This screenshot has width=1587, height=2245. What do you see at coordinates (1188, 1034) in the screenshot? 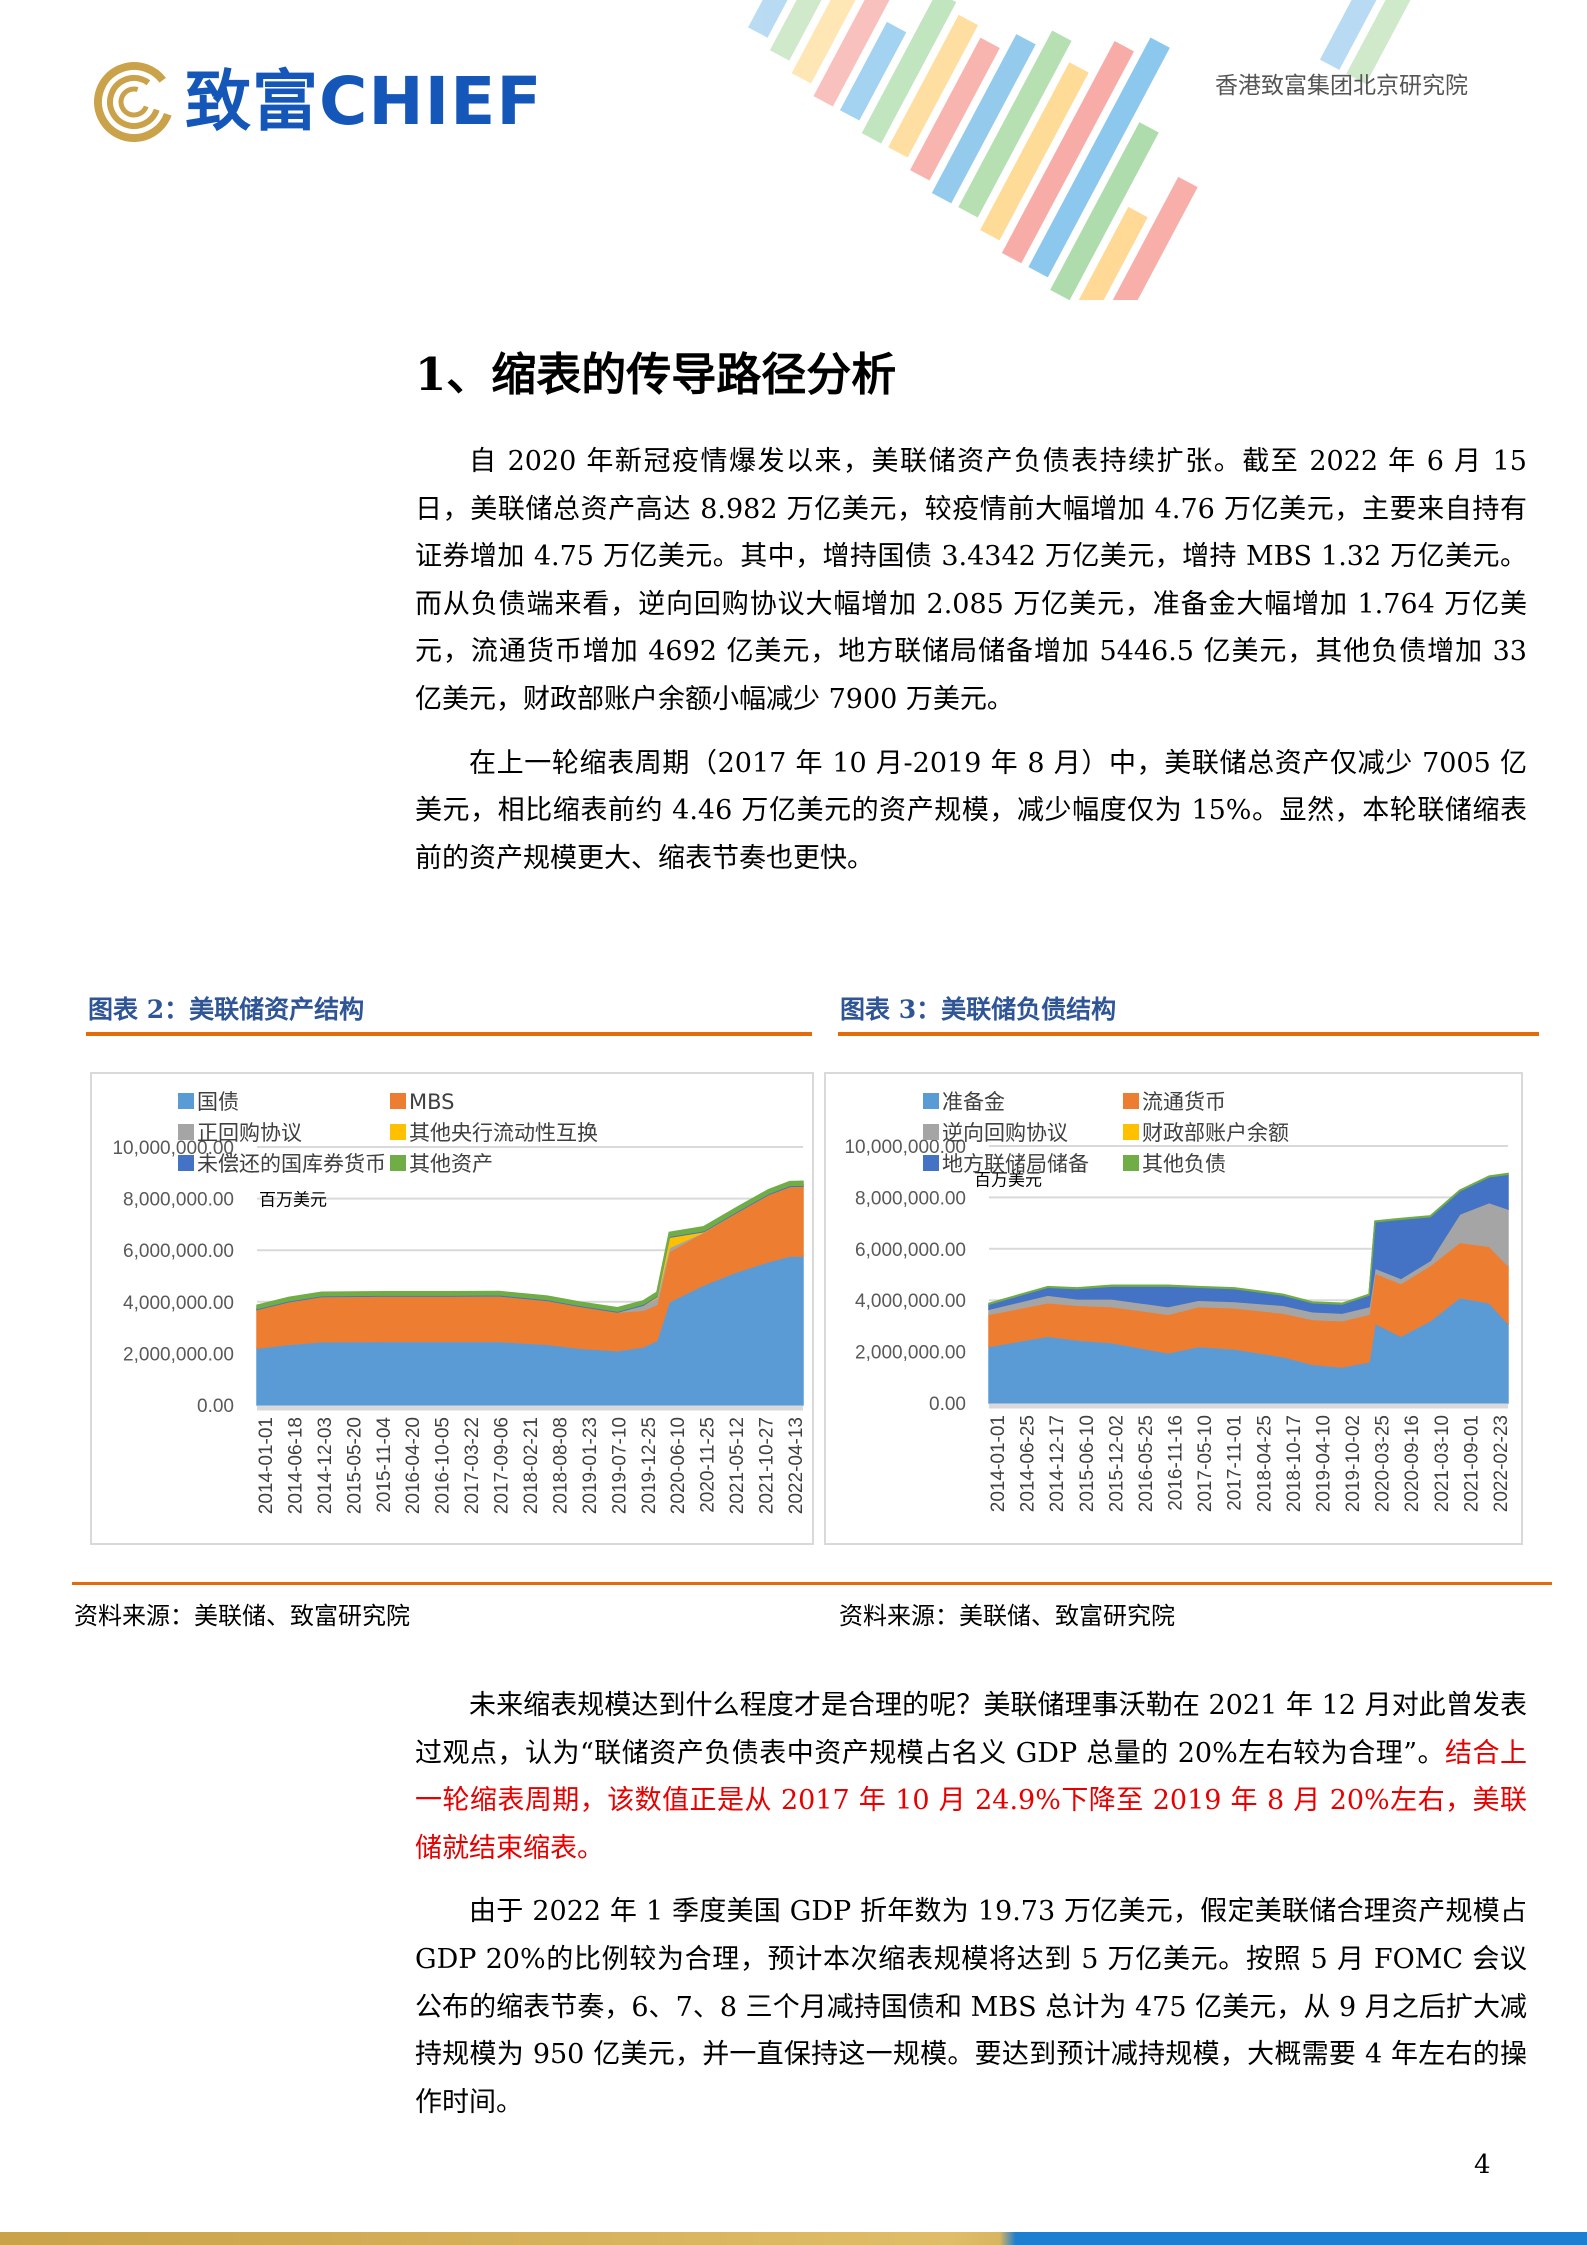
I see `figure-3-title-rule` at bounding box center [1188, 1034].